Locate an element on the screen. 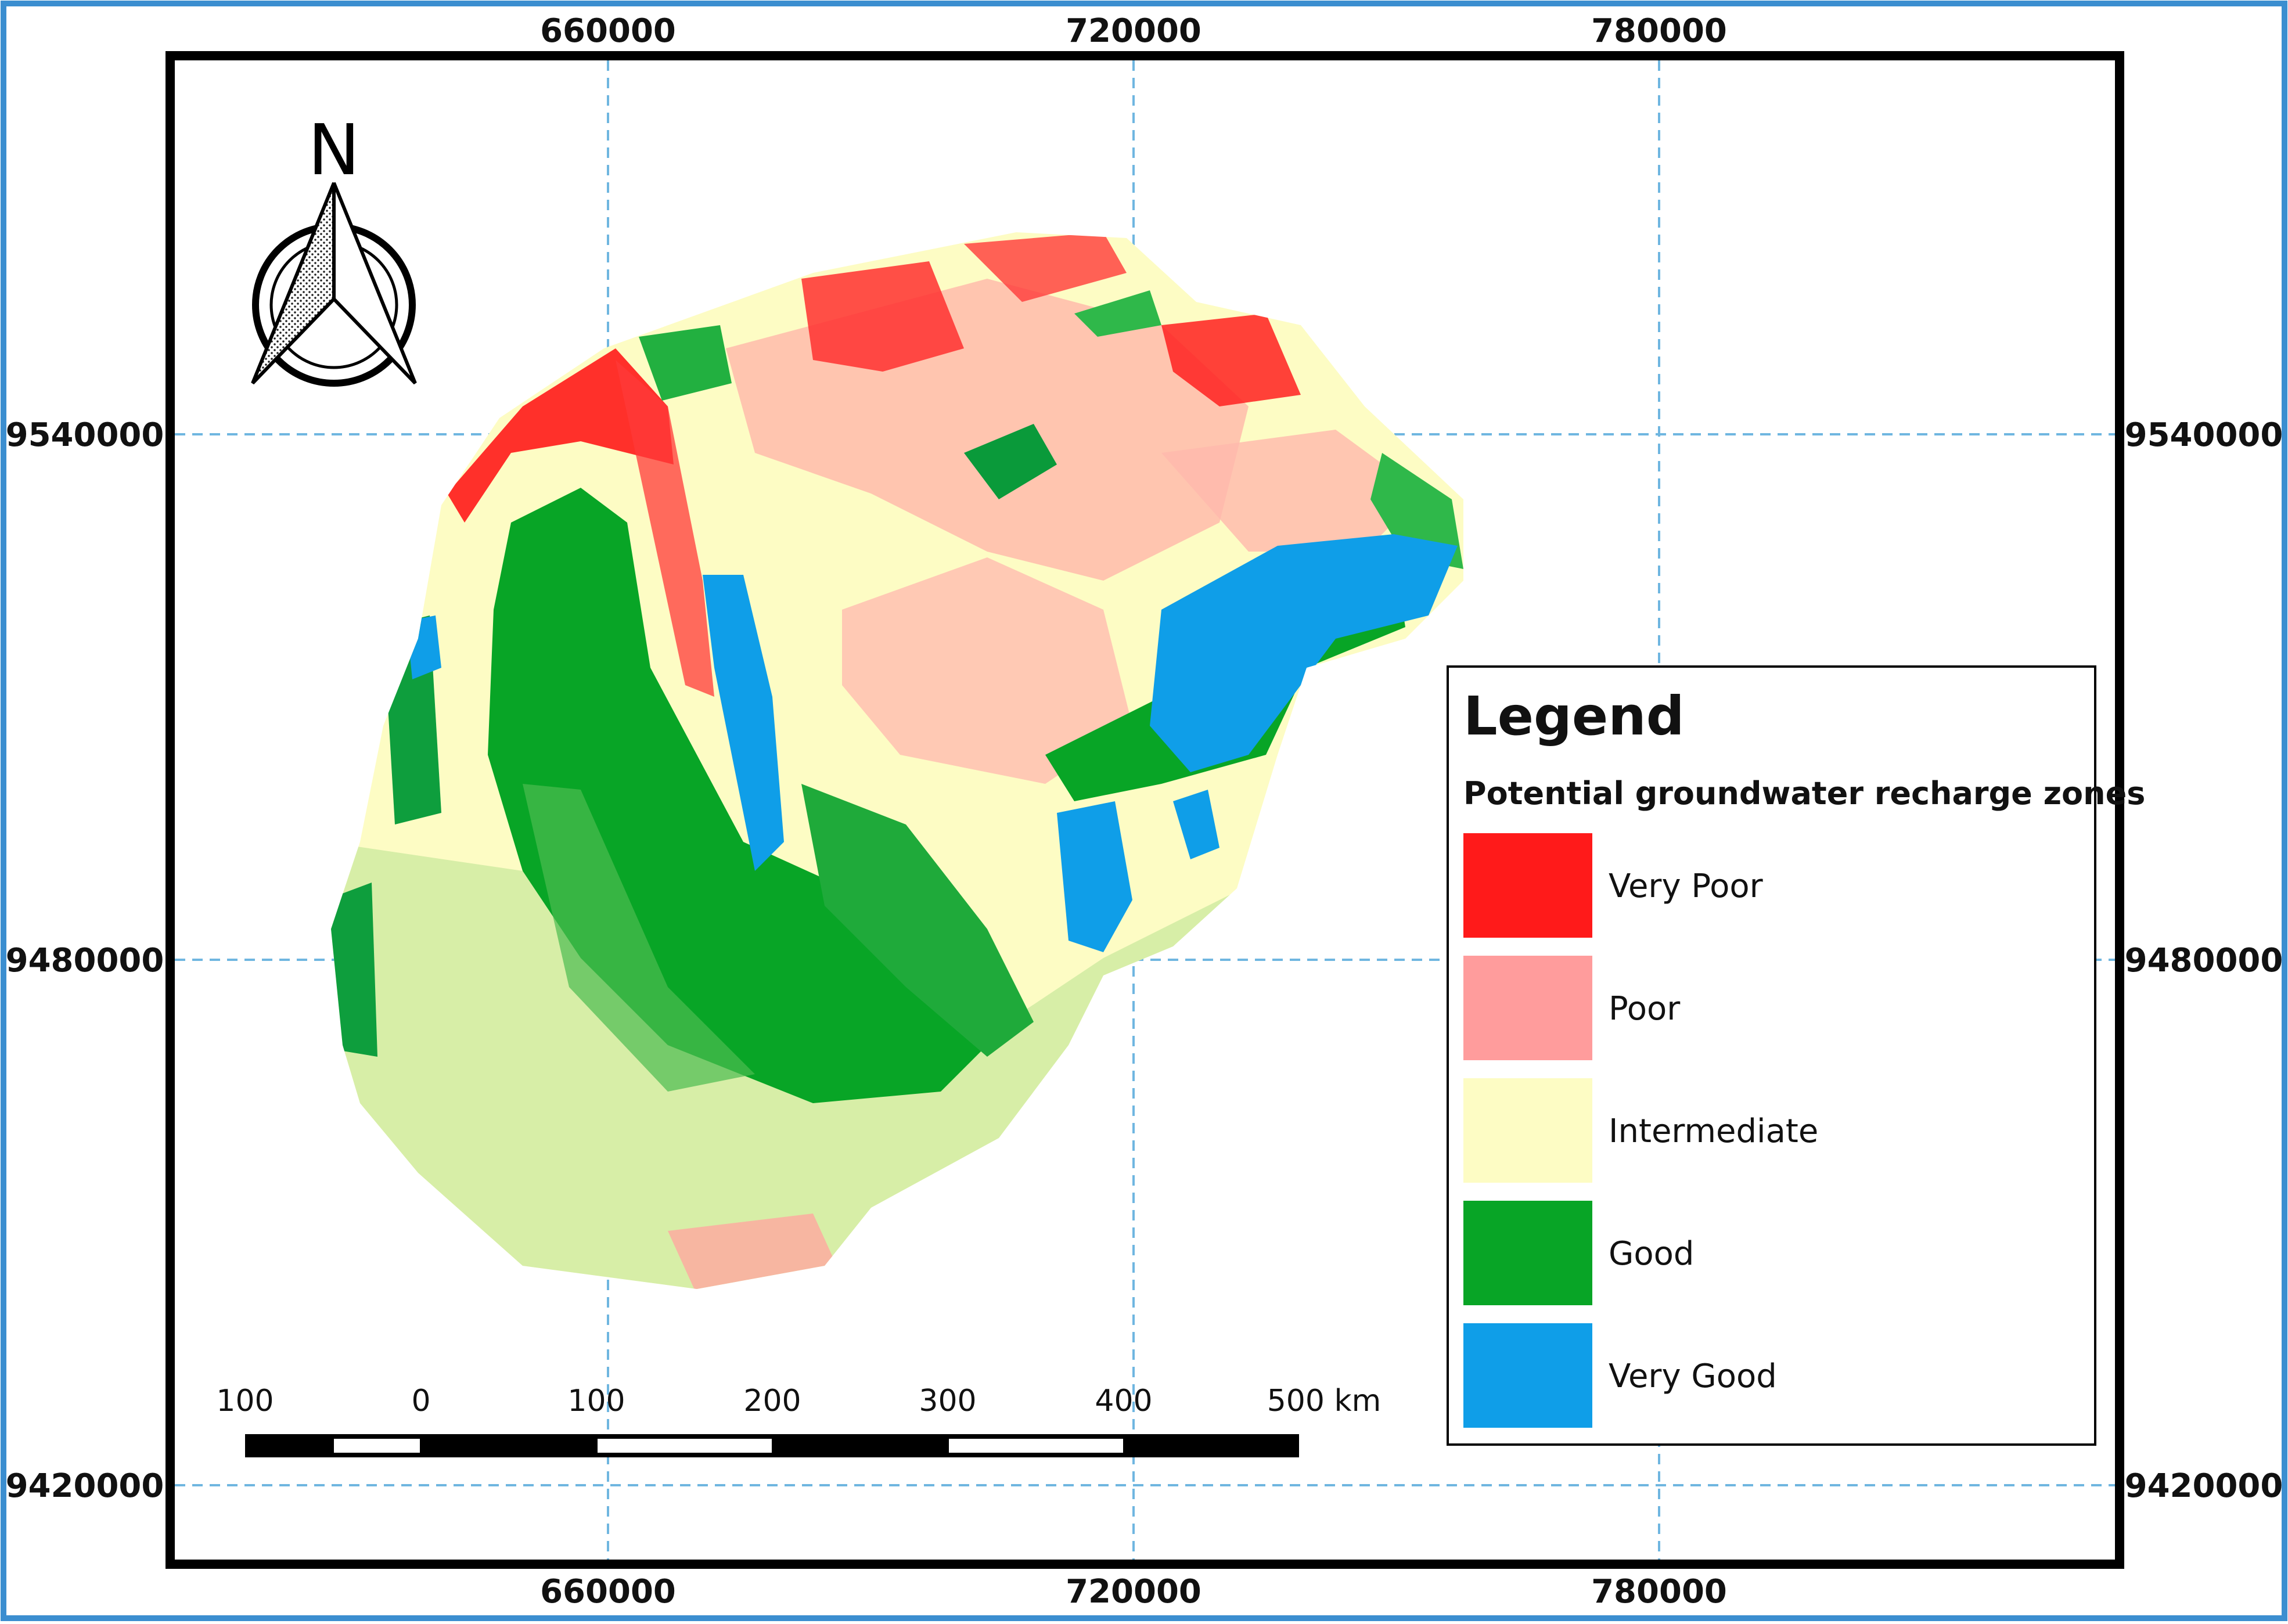  top-x-labels: 660000 720000 780000 is located at coordinates (1133, 31).